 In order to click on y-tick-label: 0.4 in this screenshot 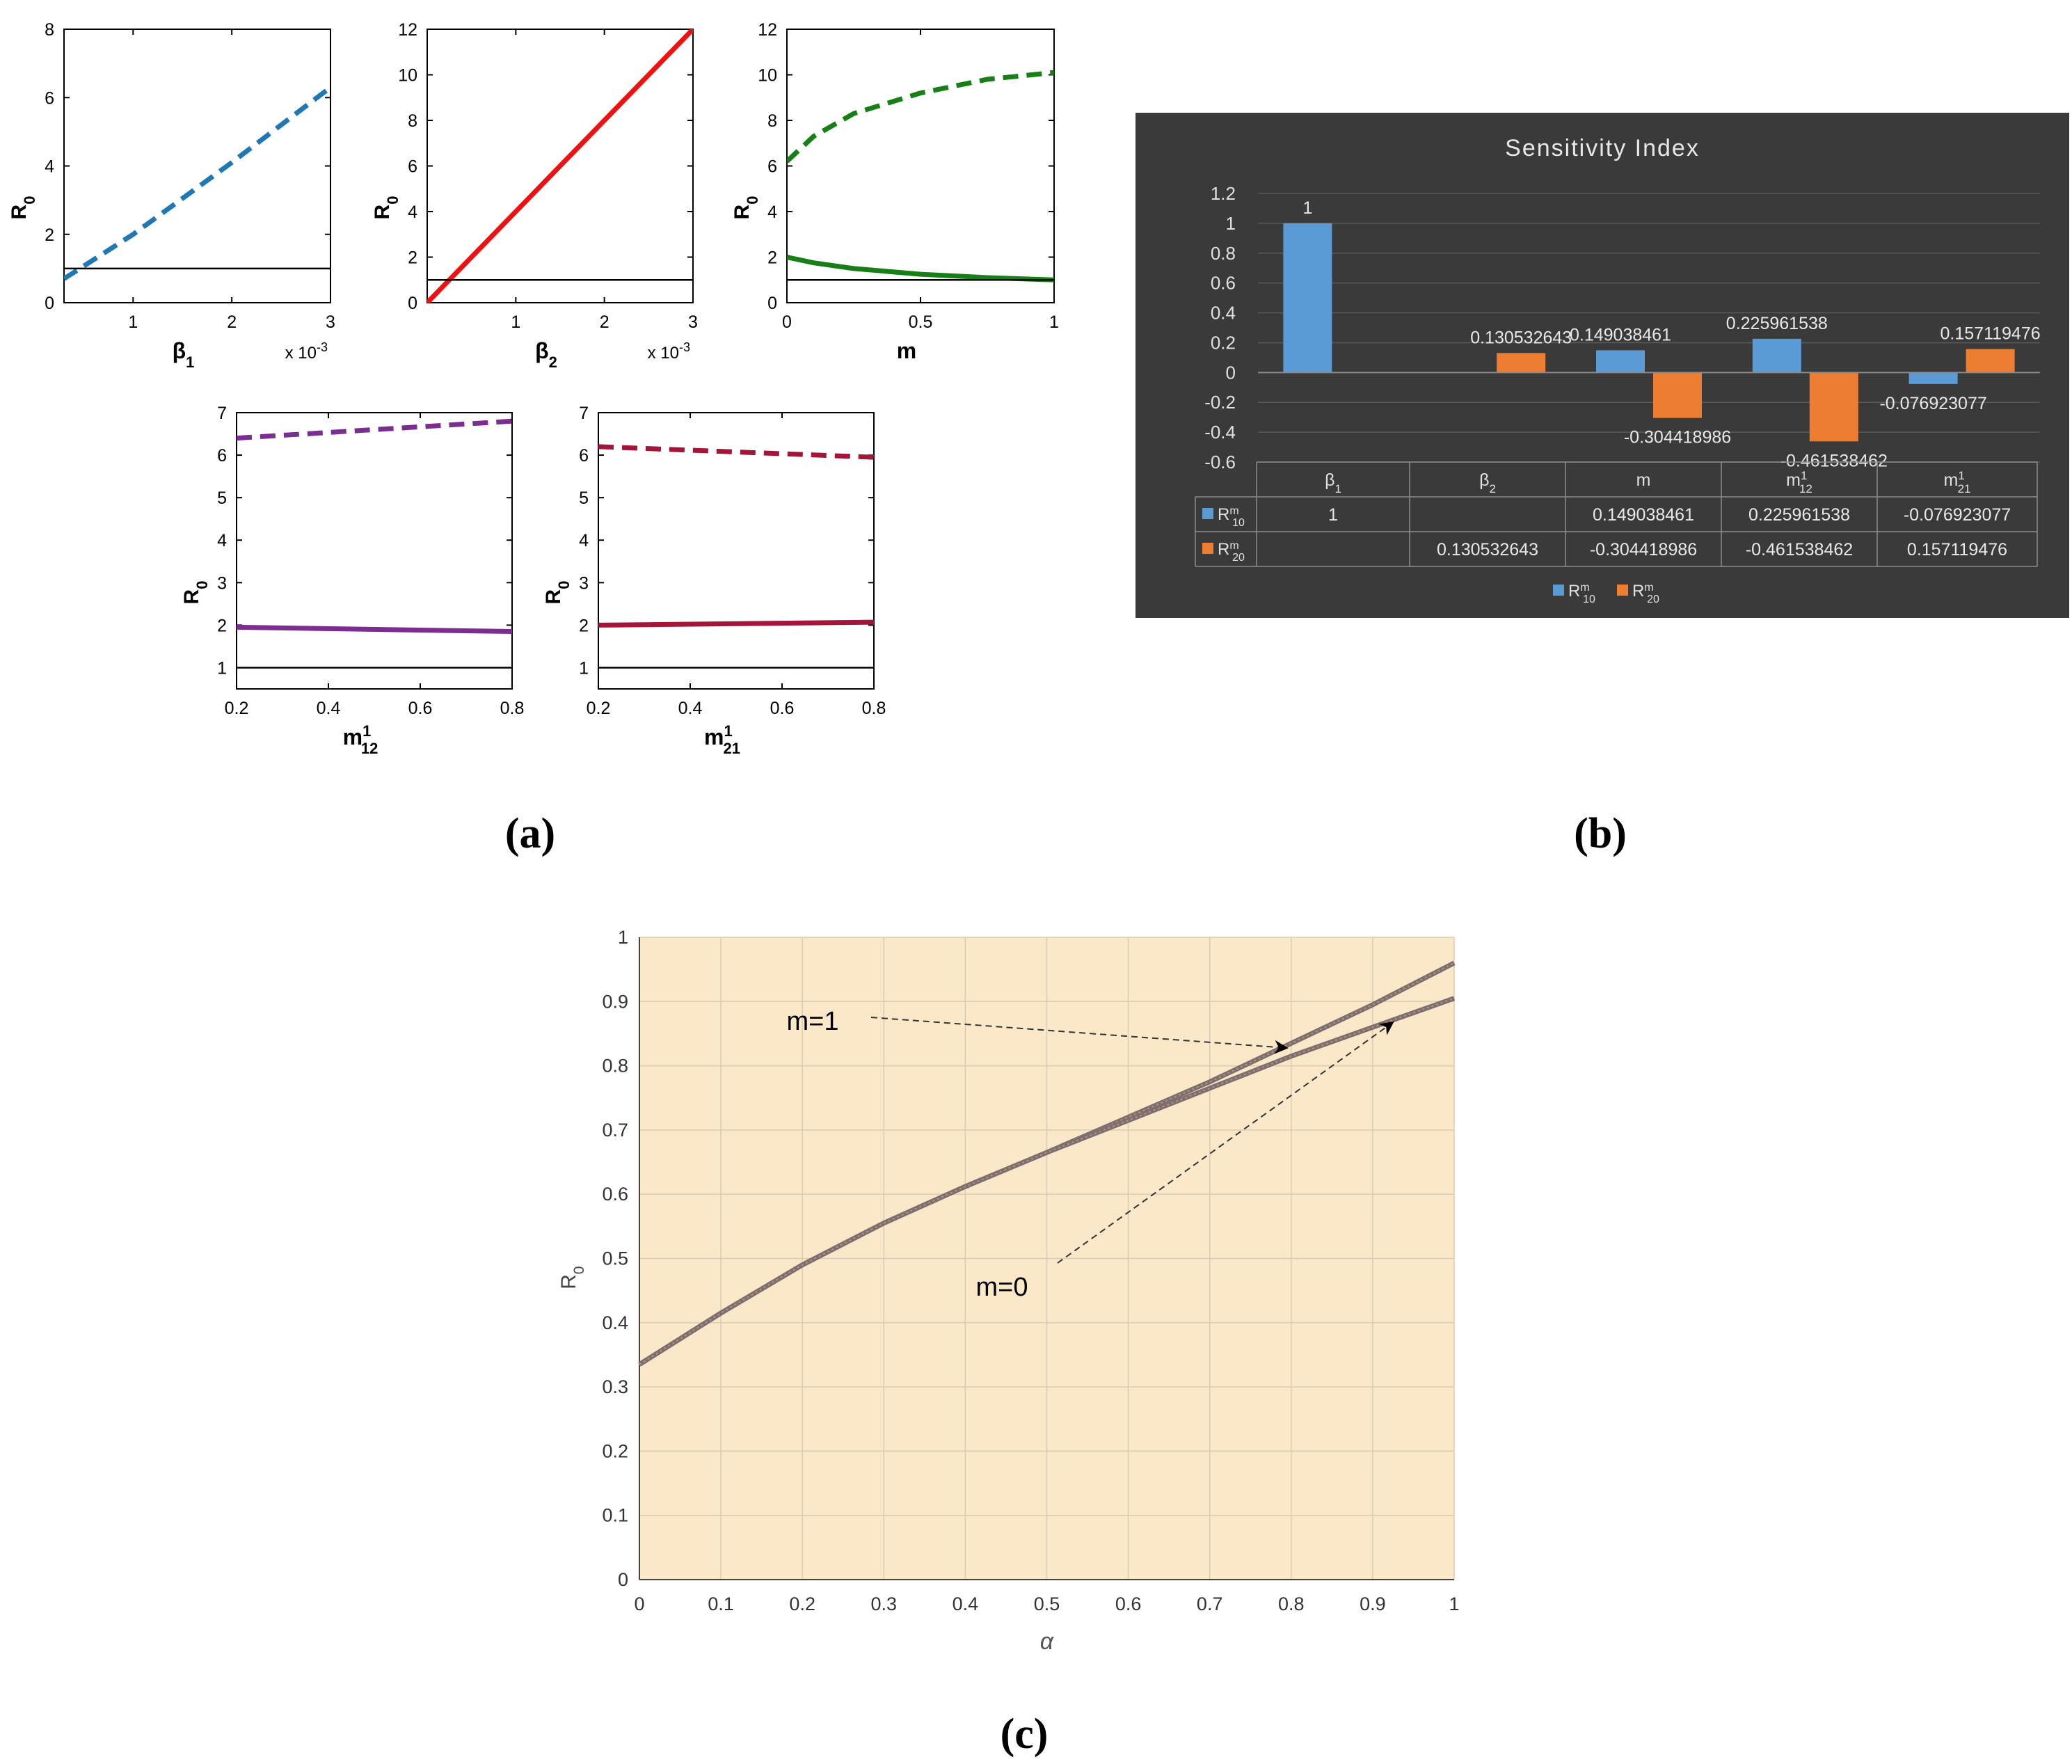, I will do `click(1223, 313)`.